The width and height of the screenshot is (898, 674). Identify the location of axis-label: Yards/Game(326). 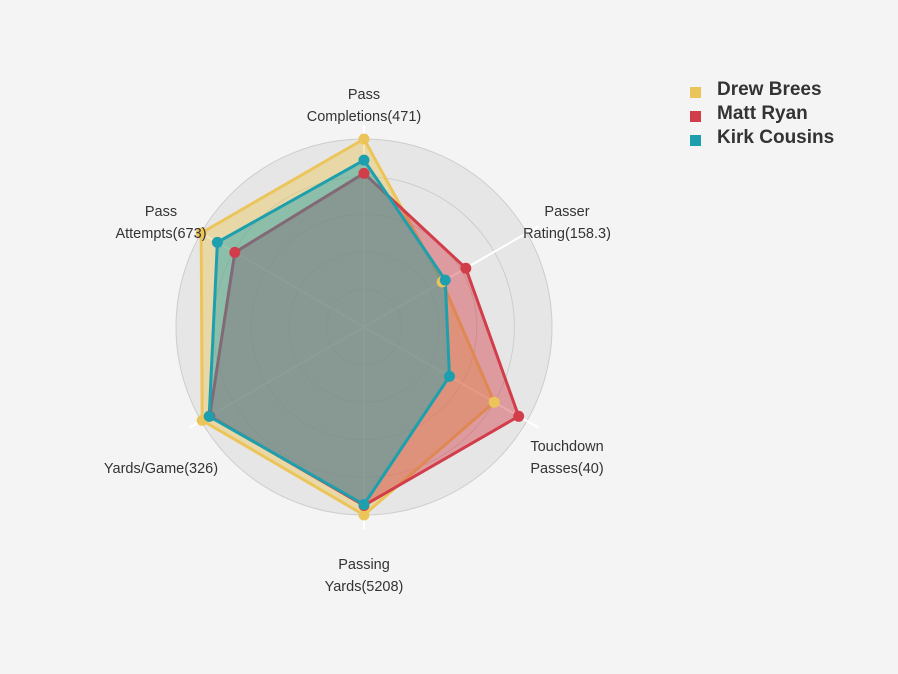
(161, 469).